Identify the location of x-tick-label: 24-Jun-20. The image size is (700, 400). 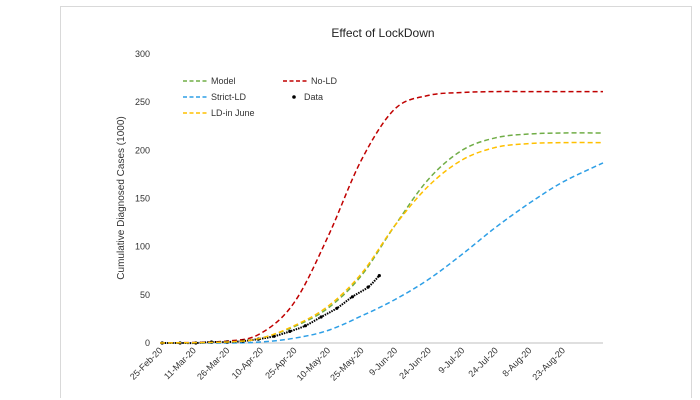
(415, 363).